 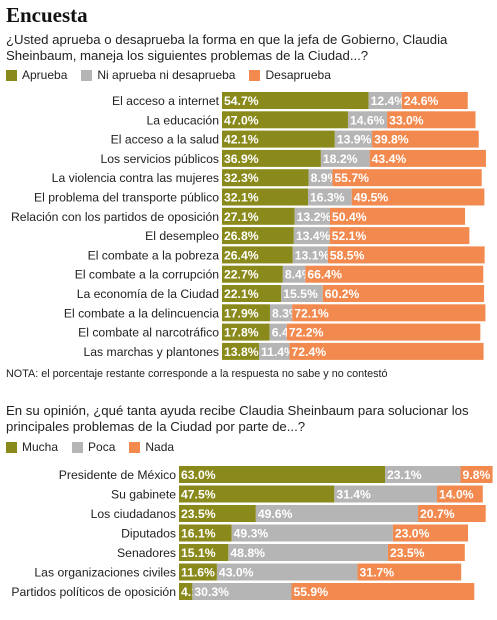 I want to click on bar-ni-aprueba-ni-desaprueba-el-combate-a-la-pobreza, so click(x=310, y=255).